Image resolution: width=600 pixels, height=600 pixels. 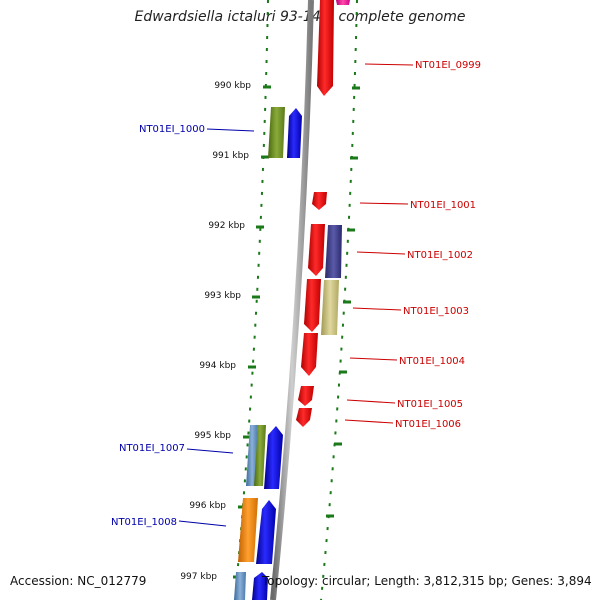 What do you see at coordinates (316, 250) in the screenshot?
I see `gene-NT01EI_1002-red` at bounding box center [316, 250].